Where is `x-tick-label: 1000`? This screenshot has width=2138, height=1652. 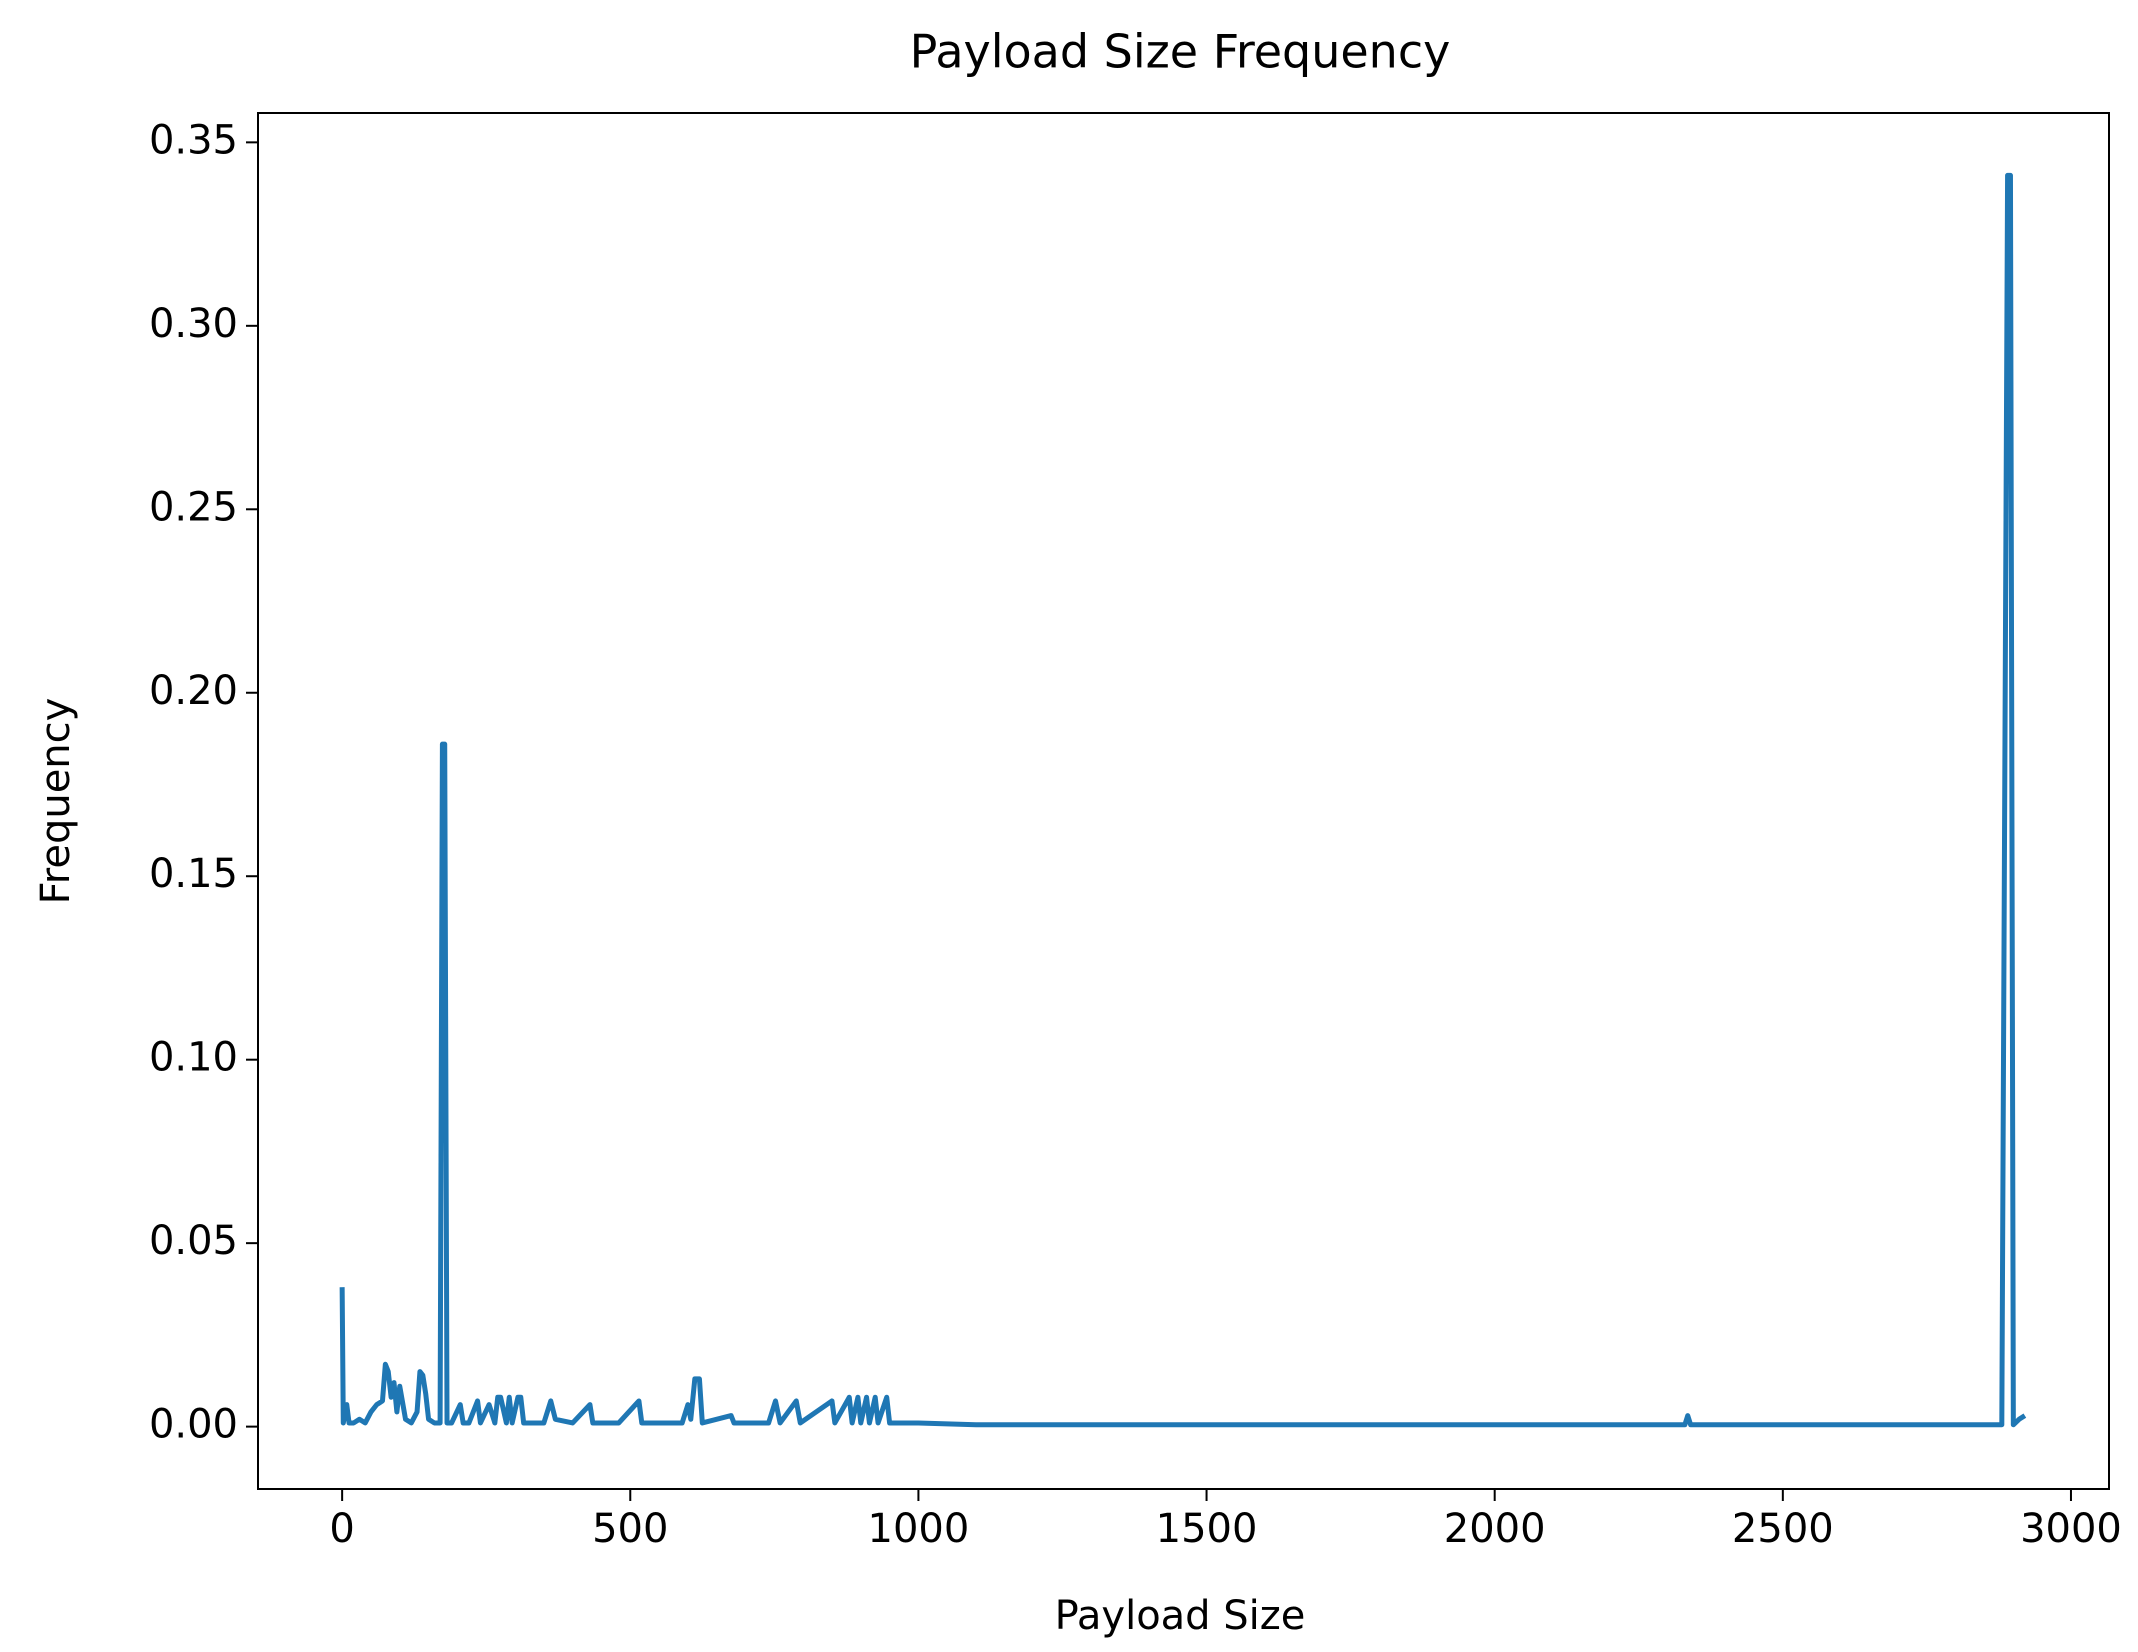
x-tick-label: 1000 is located at coordinates (919, 1529).